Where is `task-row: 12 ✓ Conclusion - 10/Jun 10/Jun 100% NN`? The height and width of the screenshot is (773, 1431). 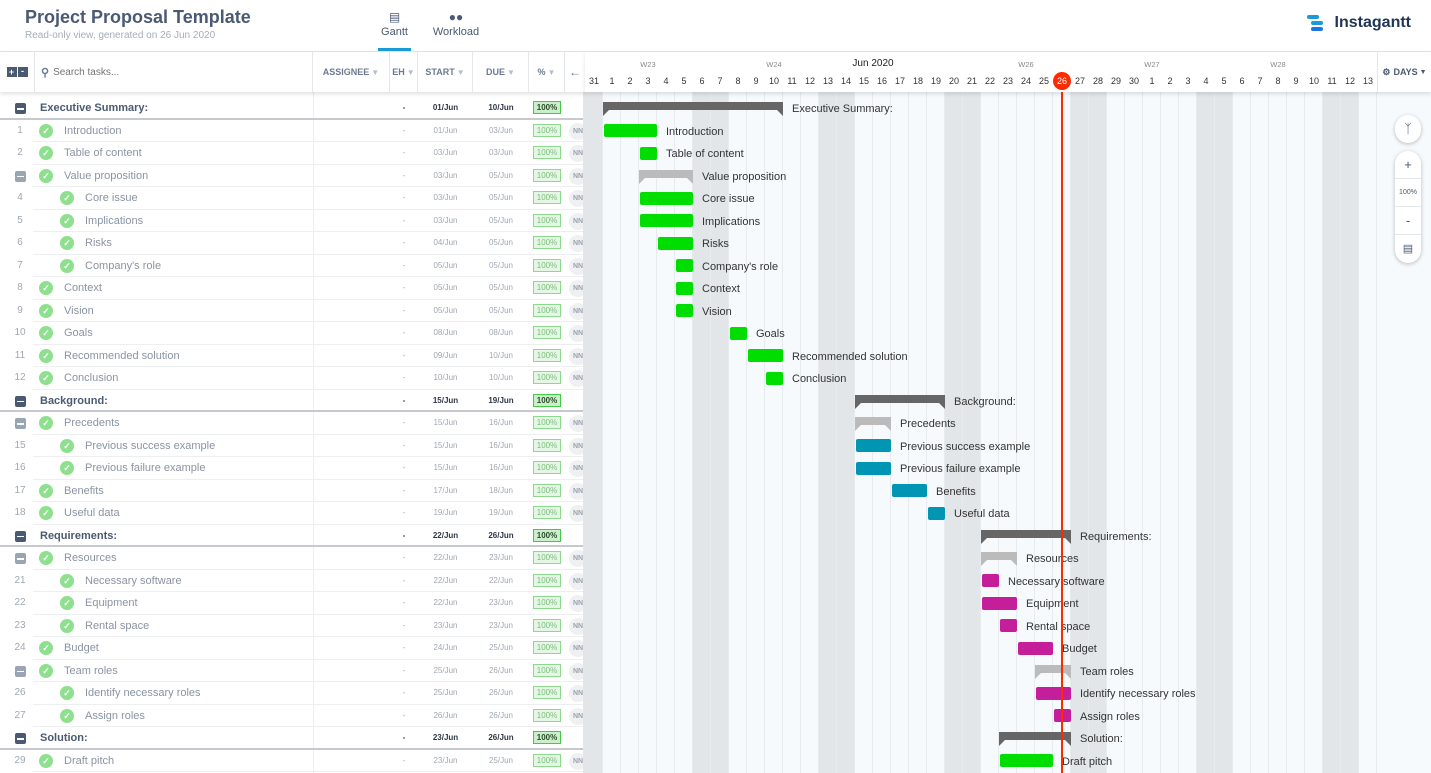
task-row: 12 ✓ Conclusion - 10/Jun 10/Jun 100% NN is located at coordinates (291, 378).